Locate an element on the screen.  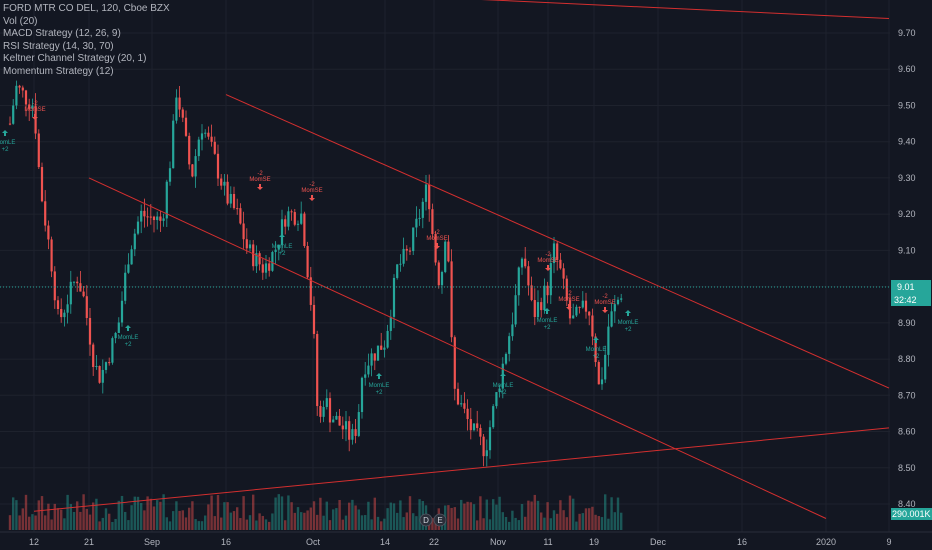
last-price-text: 9.01 is located at coordinates (906, 287).